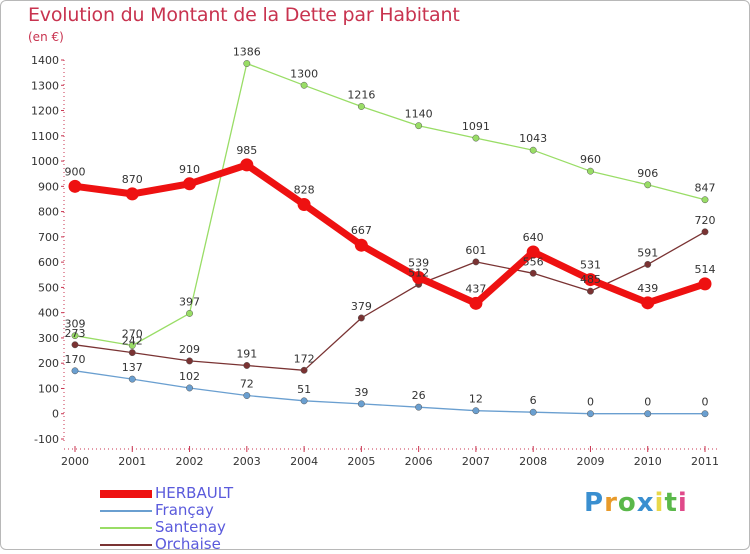 The width and height of the screenshot is (750, 554). What do you see at coordinates (189, 169) in the screenshot?
I see `data-label: 910` at bounding box center [189, 169].